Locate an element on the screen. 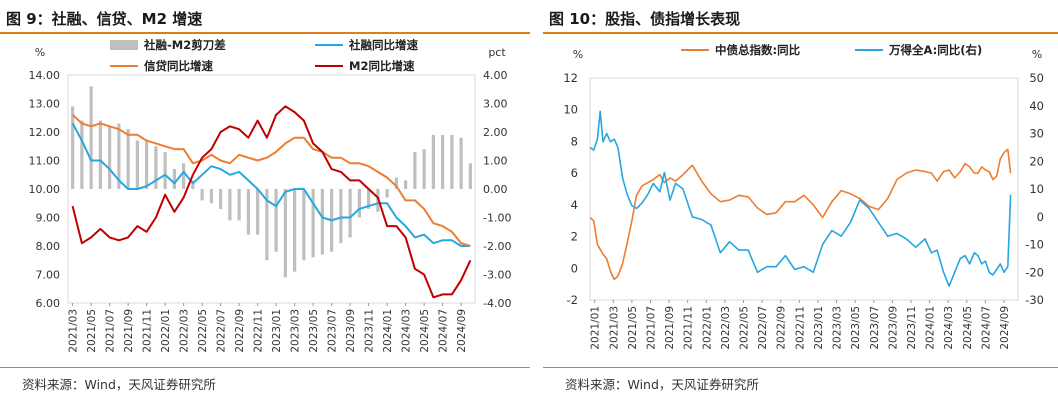 The height and width of the screenshot is (409, 1058). x-tick-label: 2024/05 is located at coordinates (968, 328).